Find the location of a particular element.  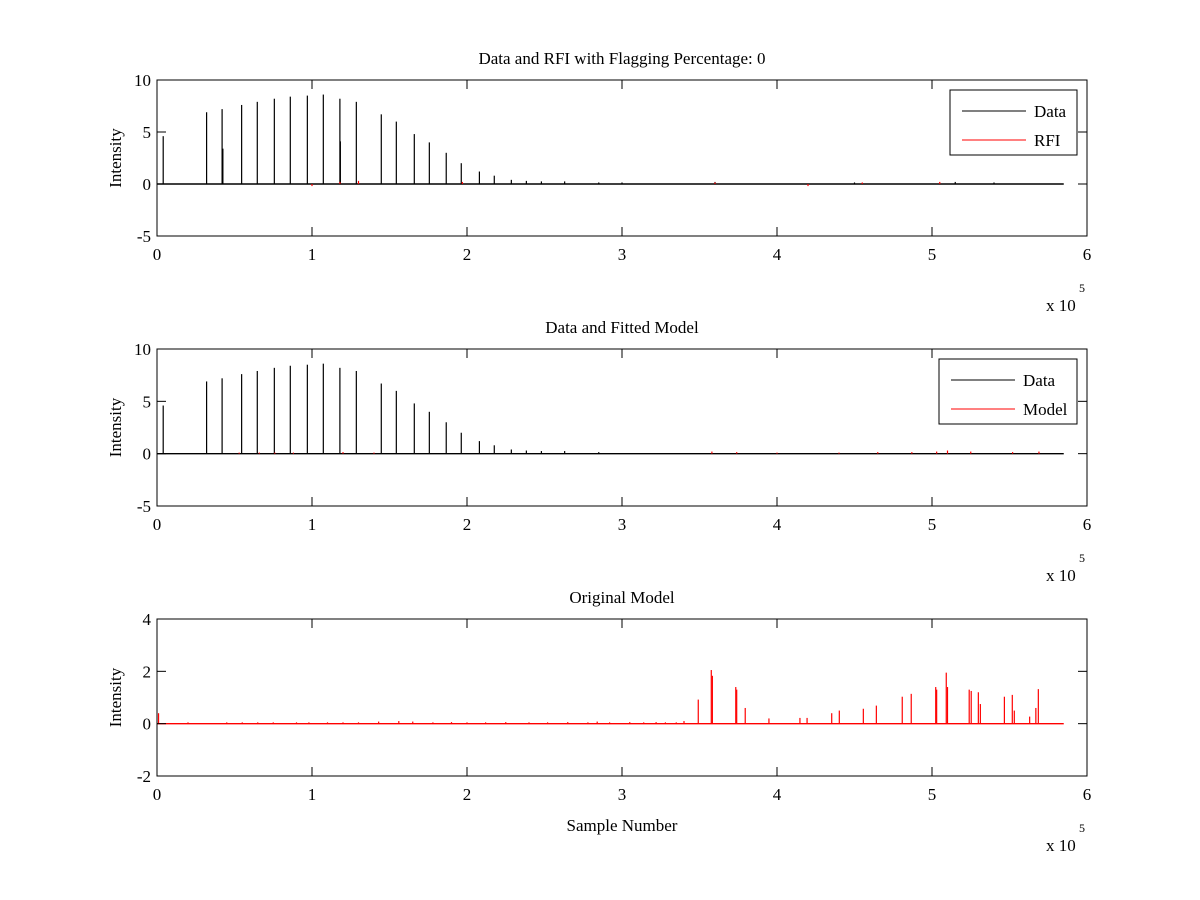

y-tick-label: -2 is located at coordinates (144, 776).